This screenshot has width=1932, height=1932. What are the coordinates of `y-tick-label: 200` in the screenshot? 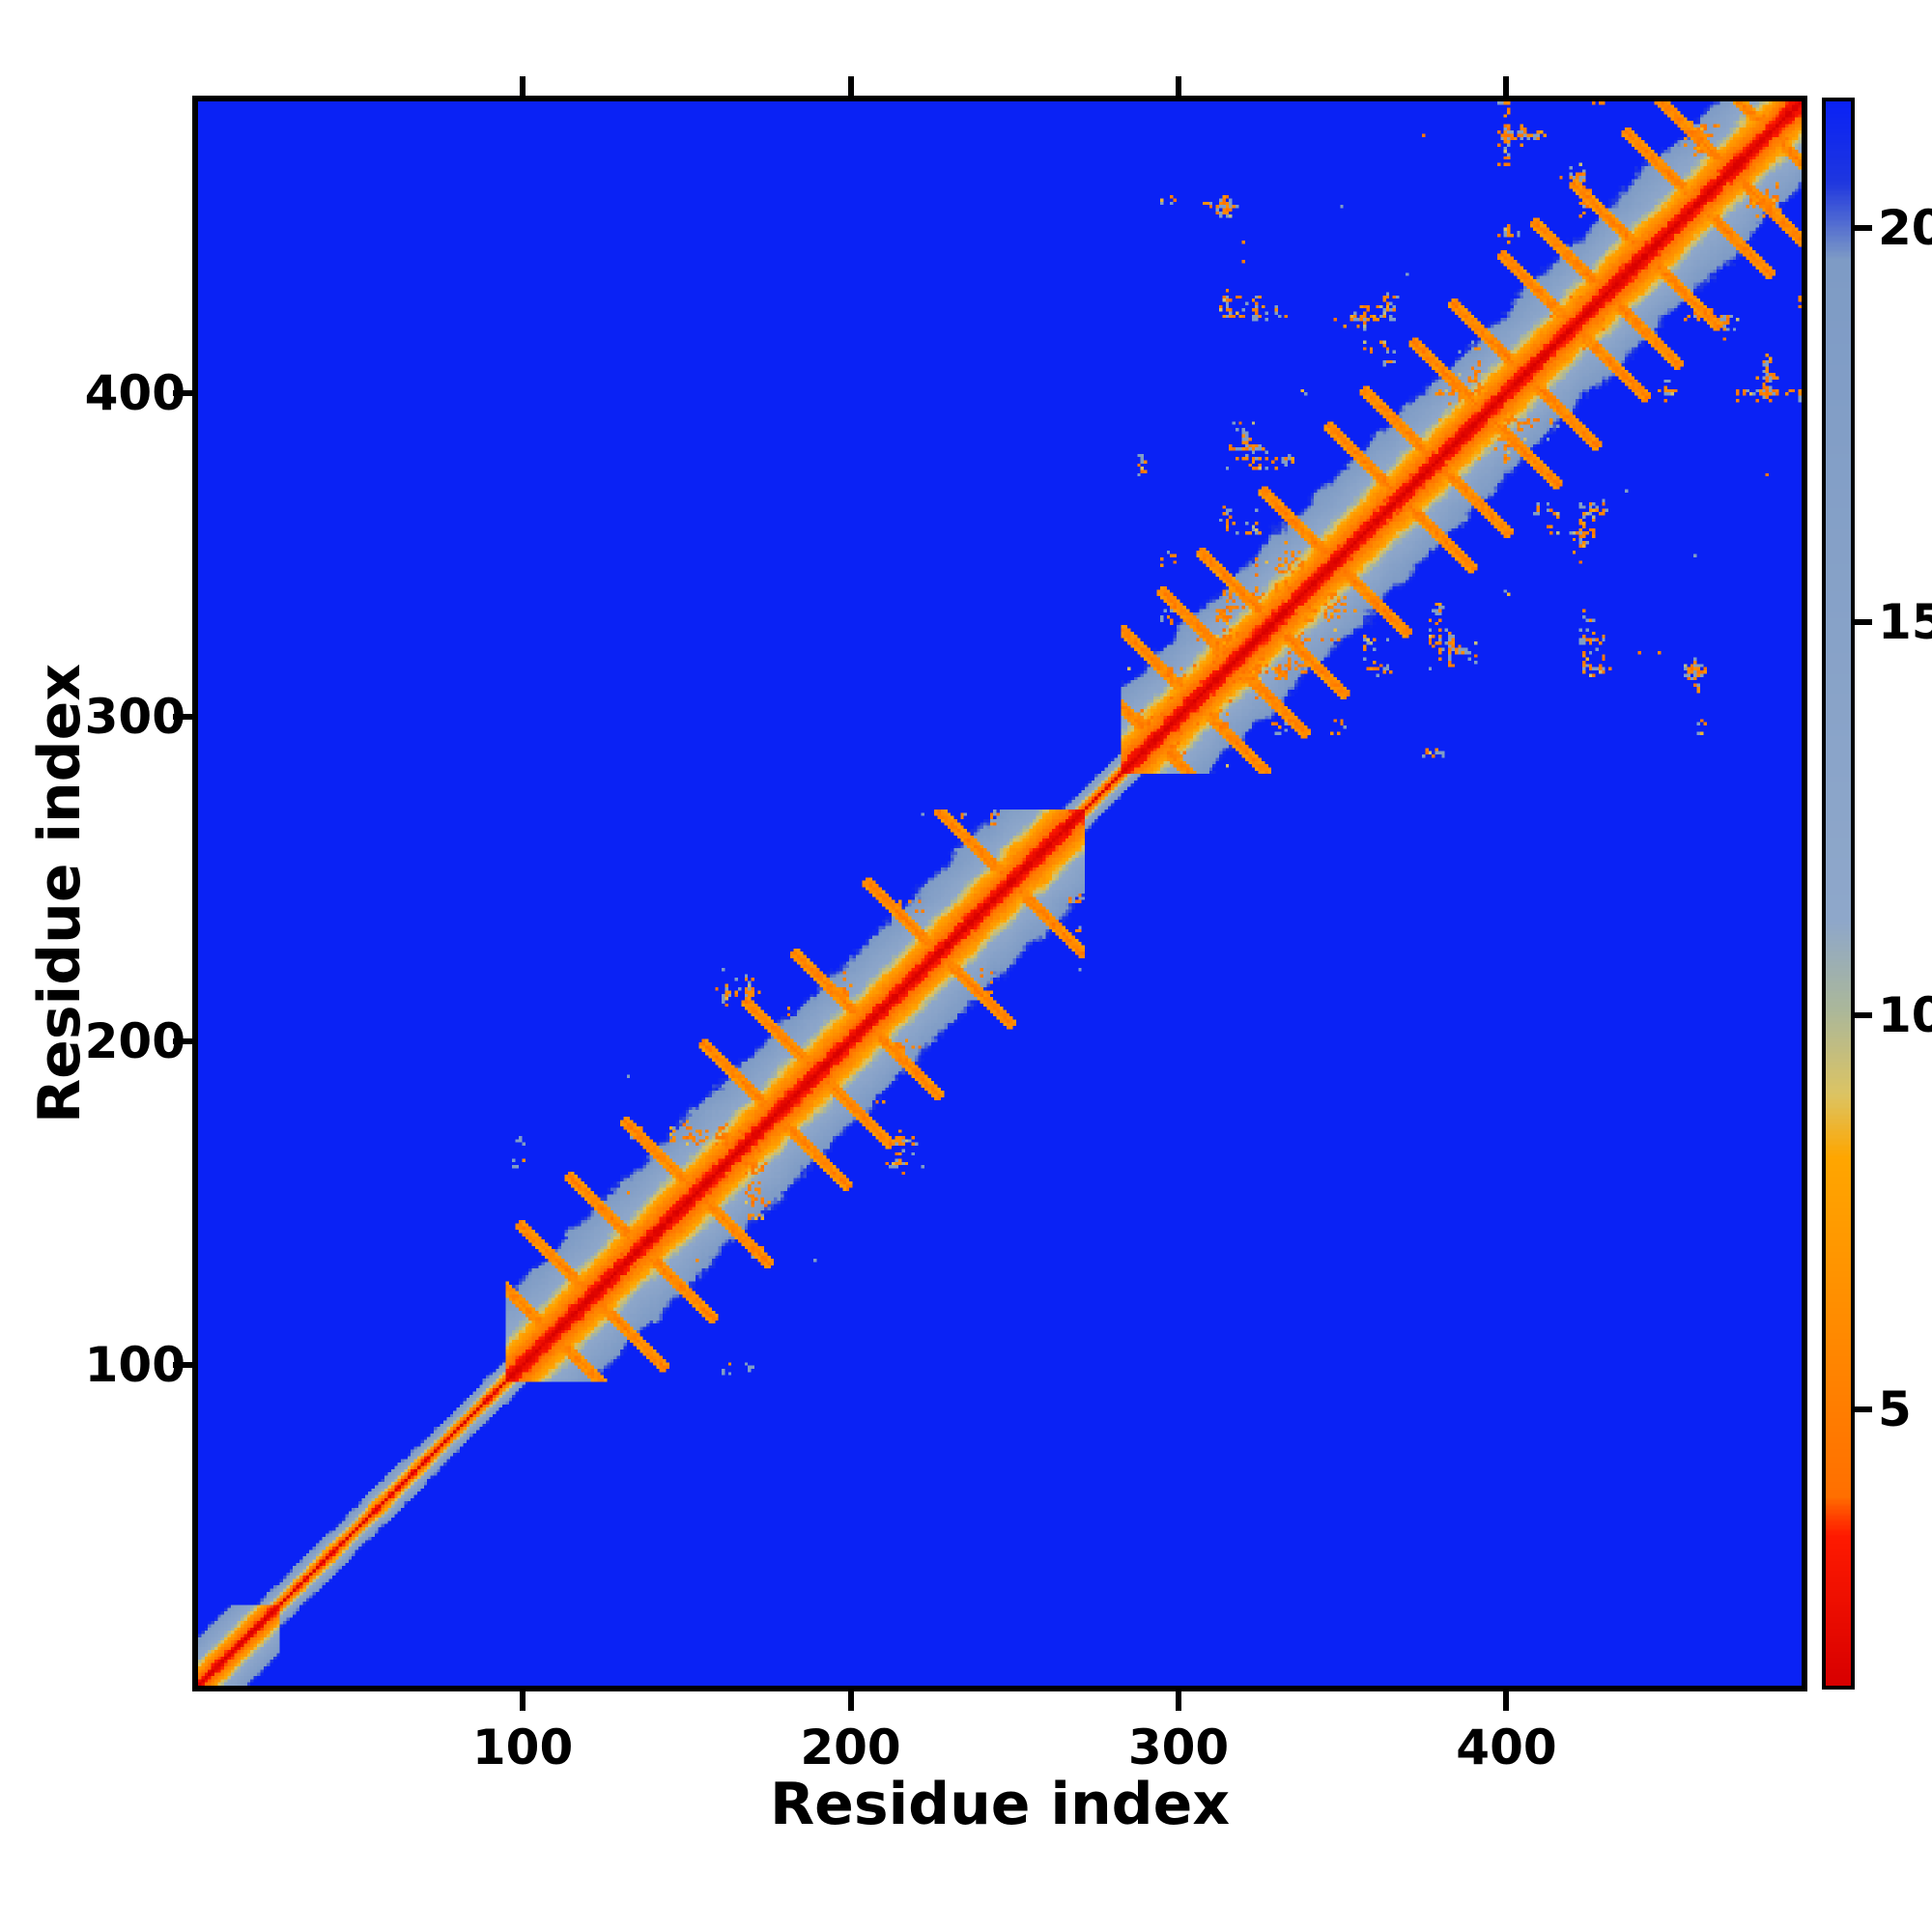 It's located at (134, 1040).